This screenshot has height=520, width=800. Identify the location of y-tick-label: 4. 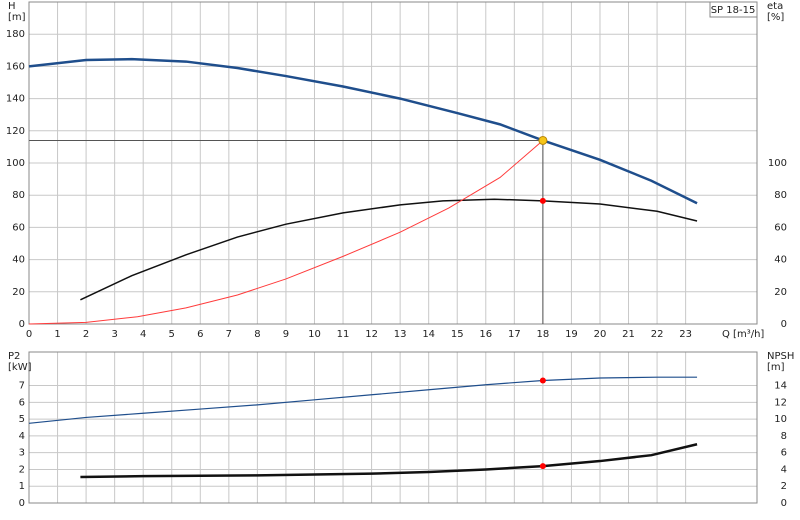
(22, 436).